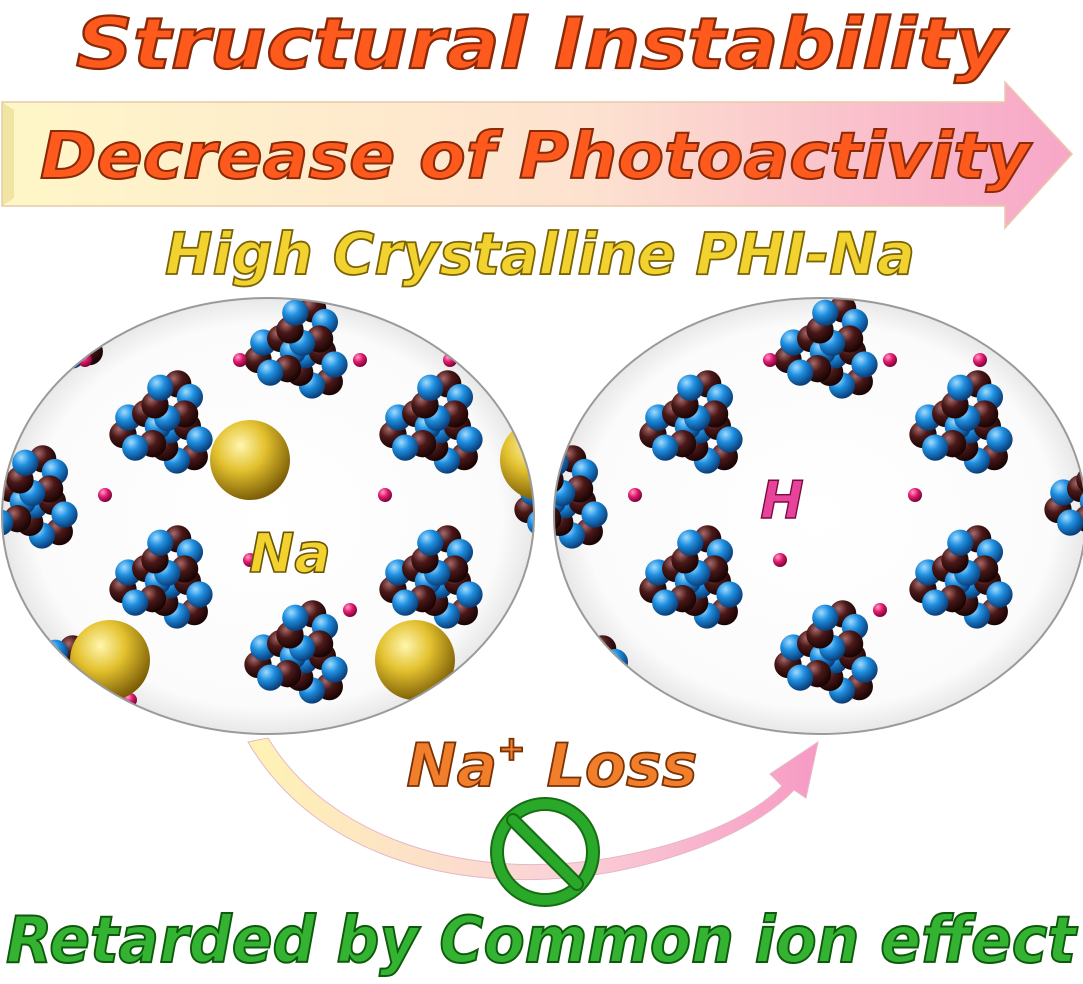  I want to click on transition-suffix: Loss, so click(612, 766).